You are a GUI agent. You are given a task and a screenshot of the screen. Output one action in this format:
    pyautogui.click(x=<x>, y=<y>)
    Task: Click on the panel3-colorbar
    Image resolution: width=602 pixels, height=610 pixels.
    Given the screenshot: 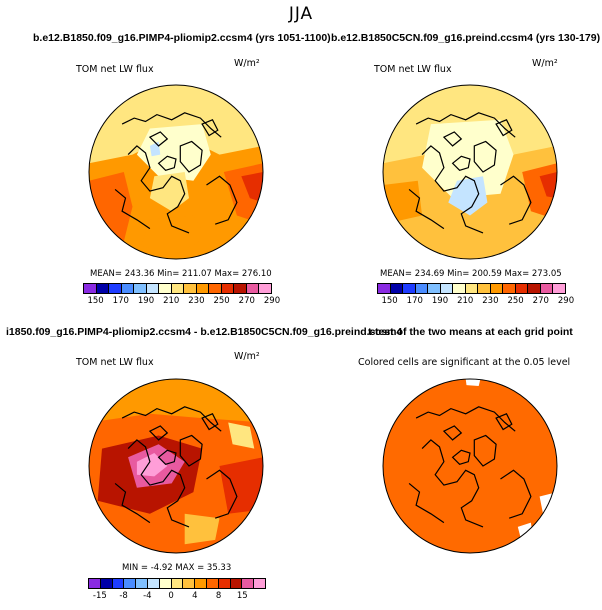 What is the action you would take?
    pyautogui.click(x=177, y=583)
    